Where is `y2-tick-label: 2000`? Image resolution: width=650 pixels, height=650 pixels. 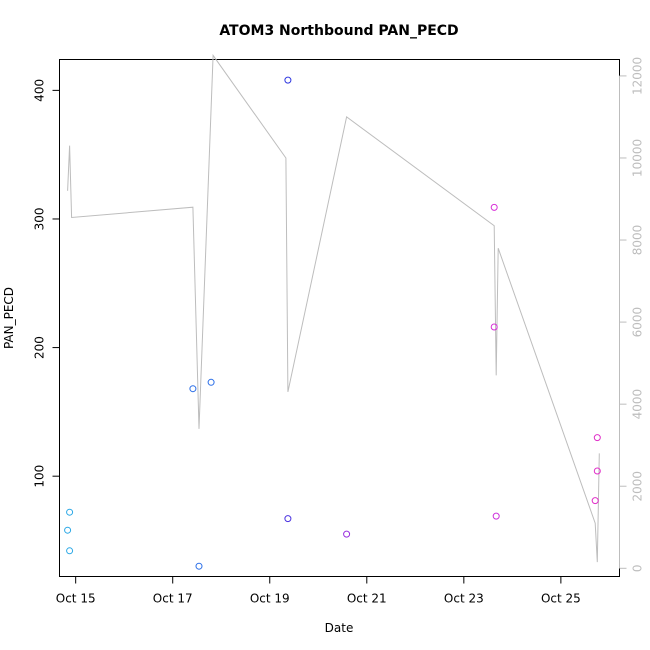 y2-tick-label: 2000 is located at coordinates (638, 486).